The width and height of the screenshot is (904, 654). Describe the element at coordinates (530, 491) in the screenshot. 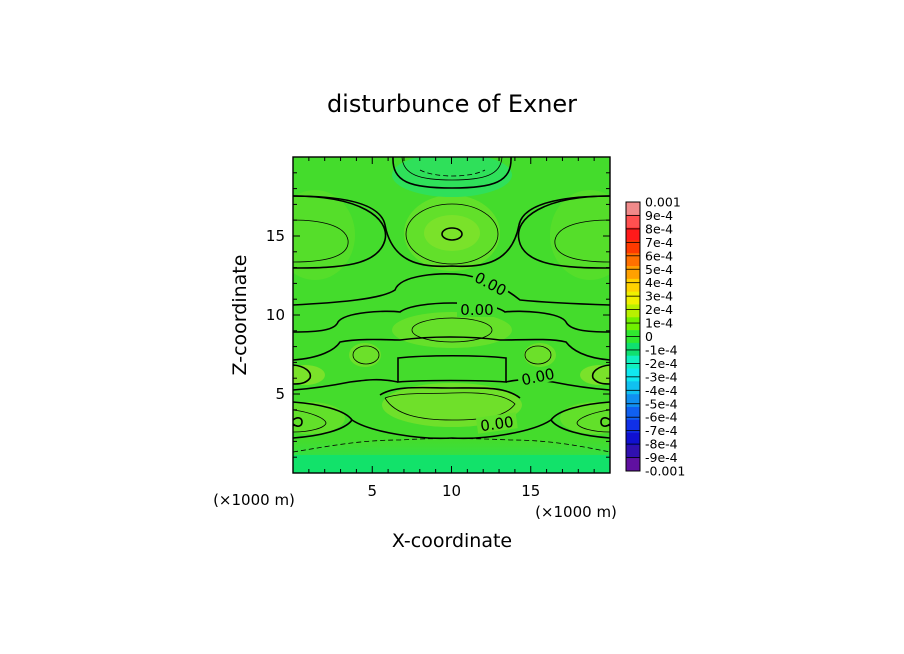

I see `x-tick-label: 15` at that location.